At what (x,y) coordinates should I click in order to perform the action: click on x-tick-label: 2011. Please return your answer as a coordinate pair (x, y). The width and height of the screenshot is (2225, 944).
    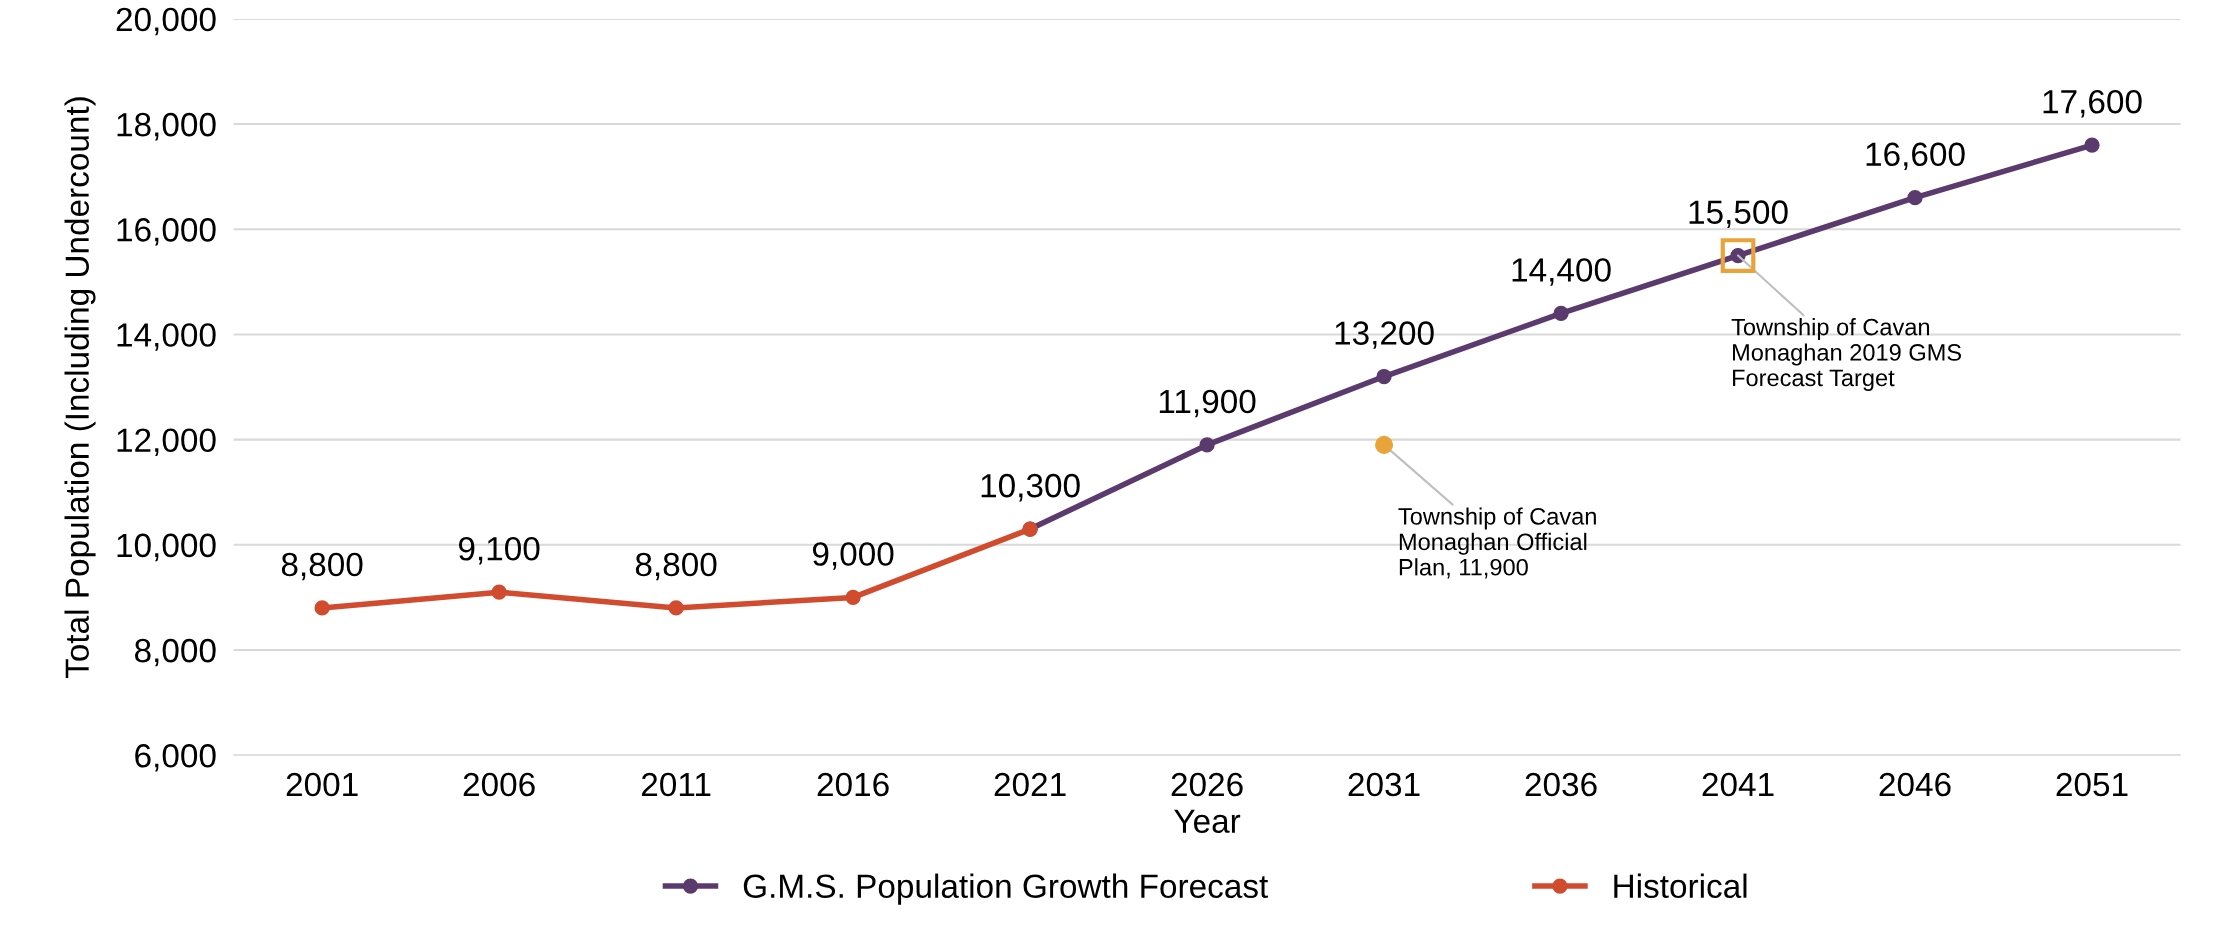
    Looking at the image, I should click on (676, 784).